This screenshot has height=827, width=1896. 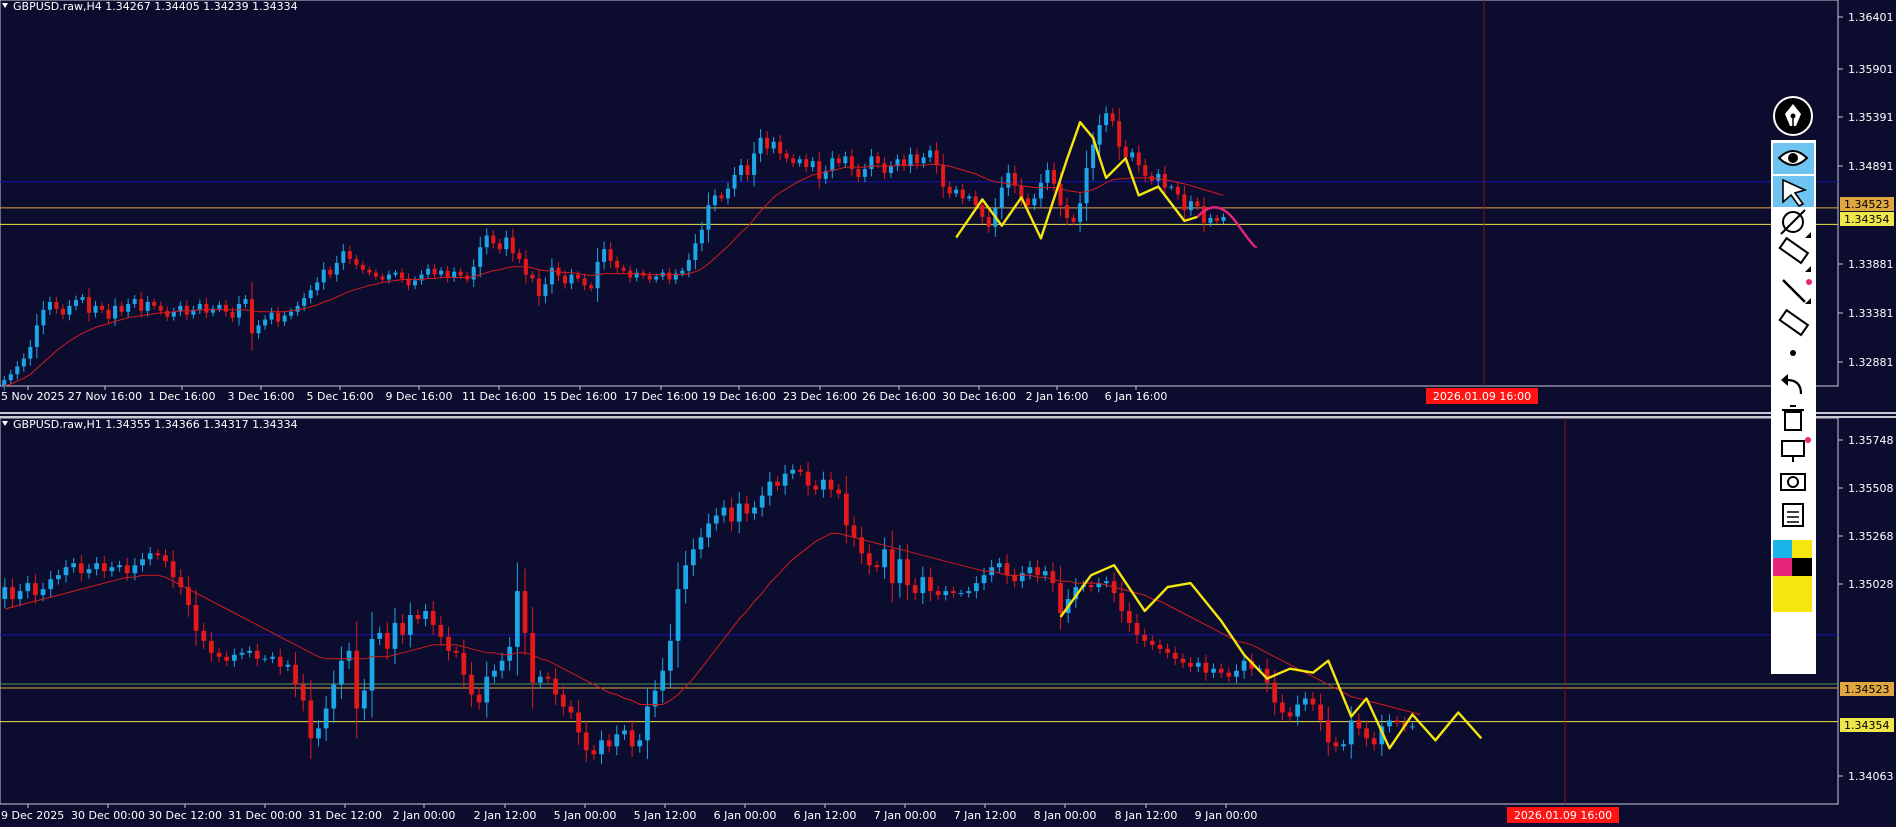 I want to click on y-tick-label: 1.35748, so click(x=1871, y=440).